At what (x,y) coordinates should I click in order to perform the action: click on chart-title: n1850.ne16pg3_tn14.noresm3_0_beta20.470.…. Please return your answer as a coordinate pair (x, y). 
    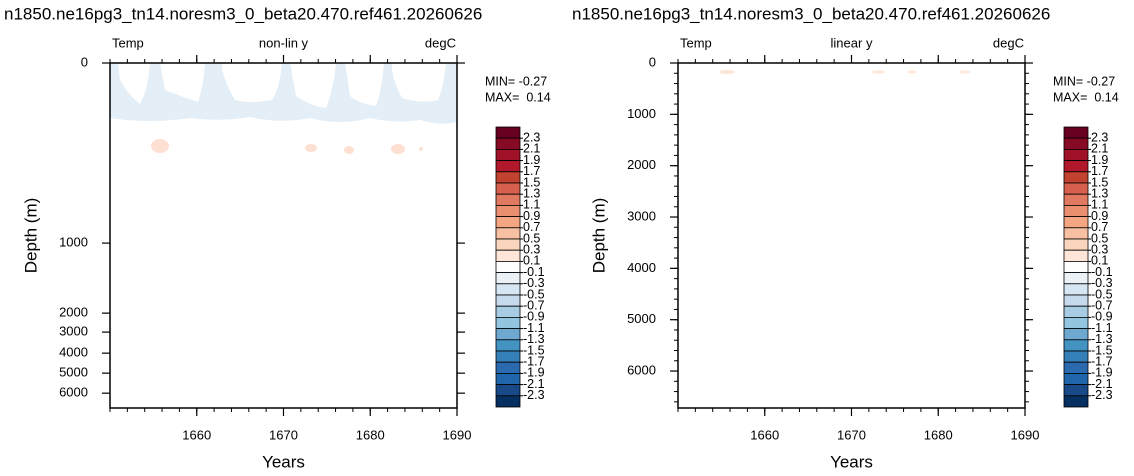
    Looking at the image, I should click on (243, 13).